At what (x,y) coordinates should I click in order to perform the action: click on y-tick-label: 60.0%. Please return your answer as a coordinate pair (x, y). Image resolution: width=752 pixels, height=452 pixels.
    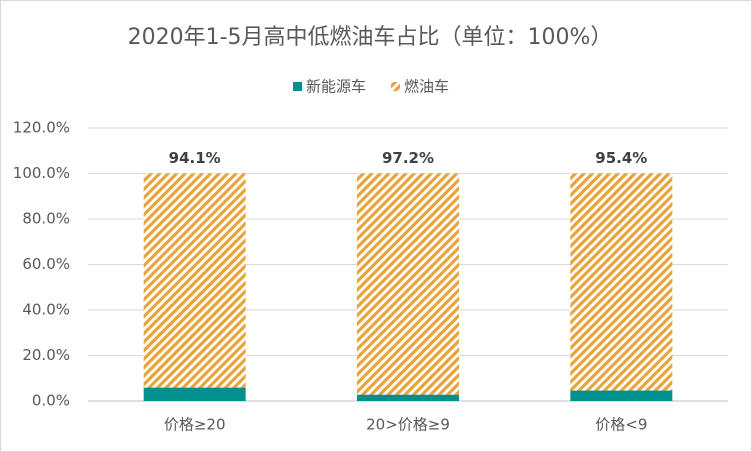
    Looking at the image, I should click on (46, 264).